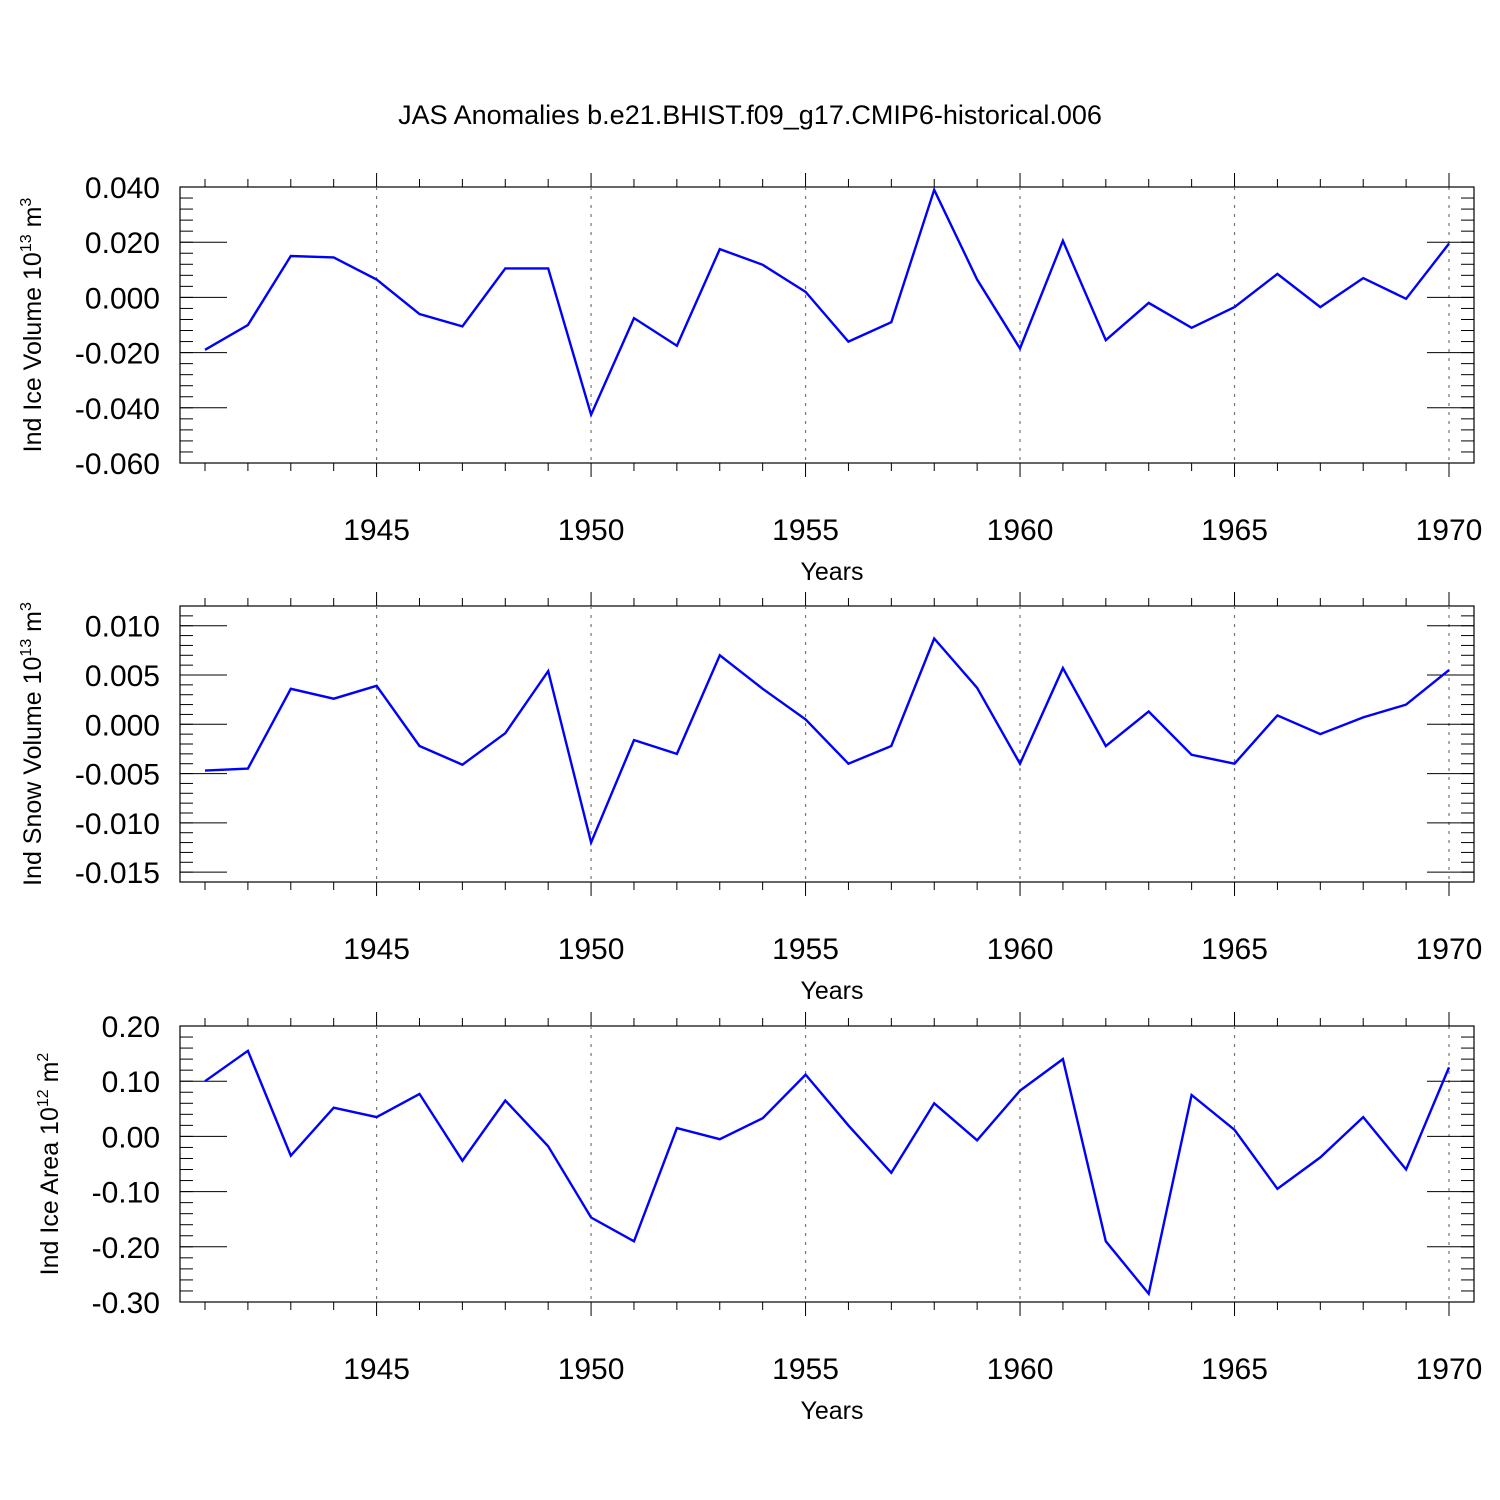  I want to click on y-tick-label: 0.020, so click(122, 243).